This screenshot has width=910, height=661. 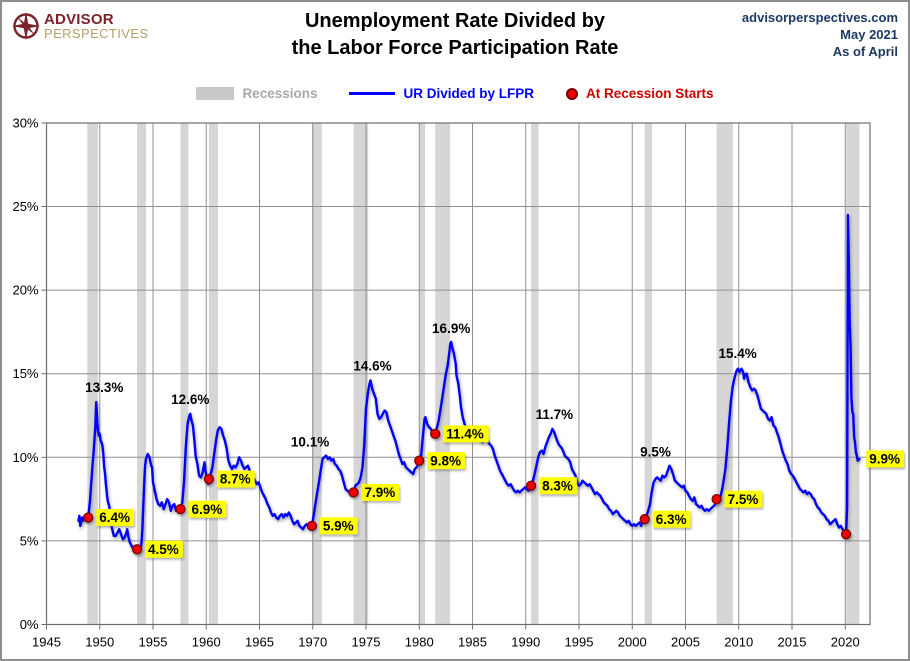 What do you see at coordinates (29, 540) in the screenshot?
I see `y-axis-label: 5%` at bounding box center [29, 540].